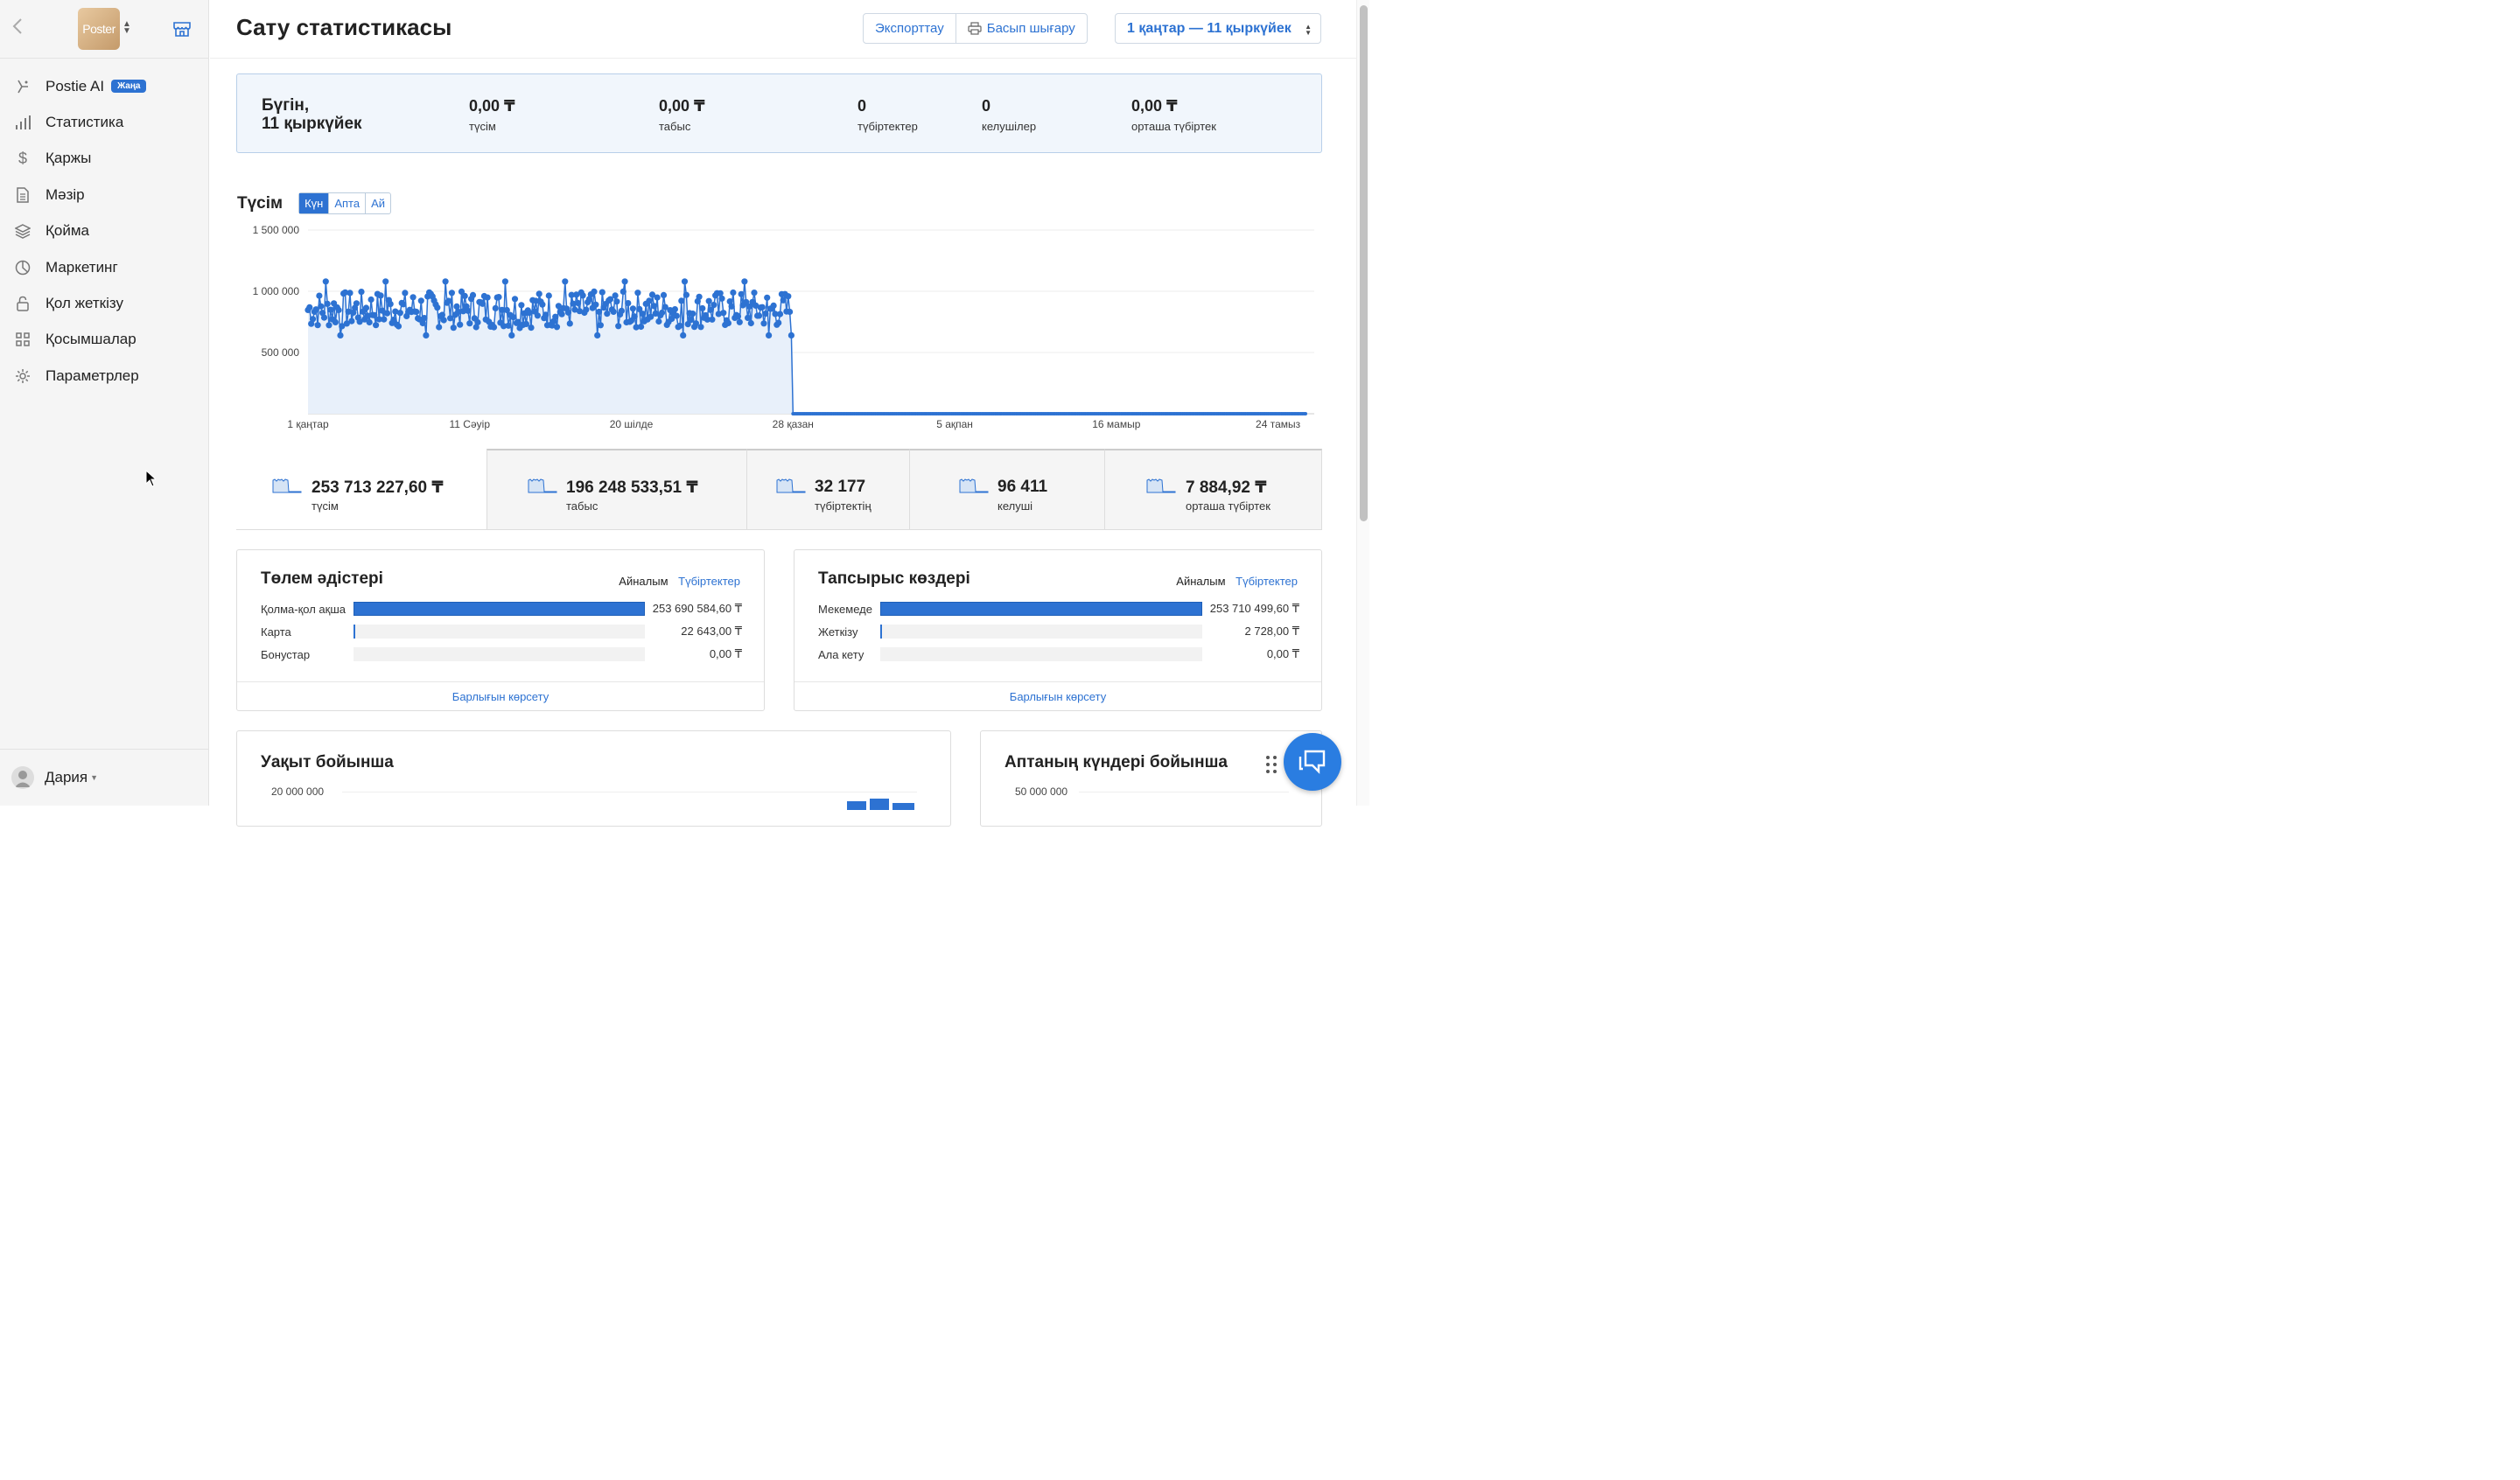  Describe the element at coordinates (500, 696) in the screenshot. I see `show-all-payments-link: Барлығын көрсету` at that location.